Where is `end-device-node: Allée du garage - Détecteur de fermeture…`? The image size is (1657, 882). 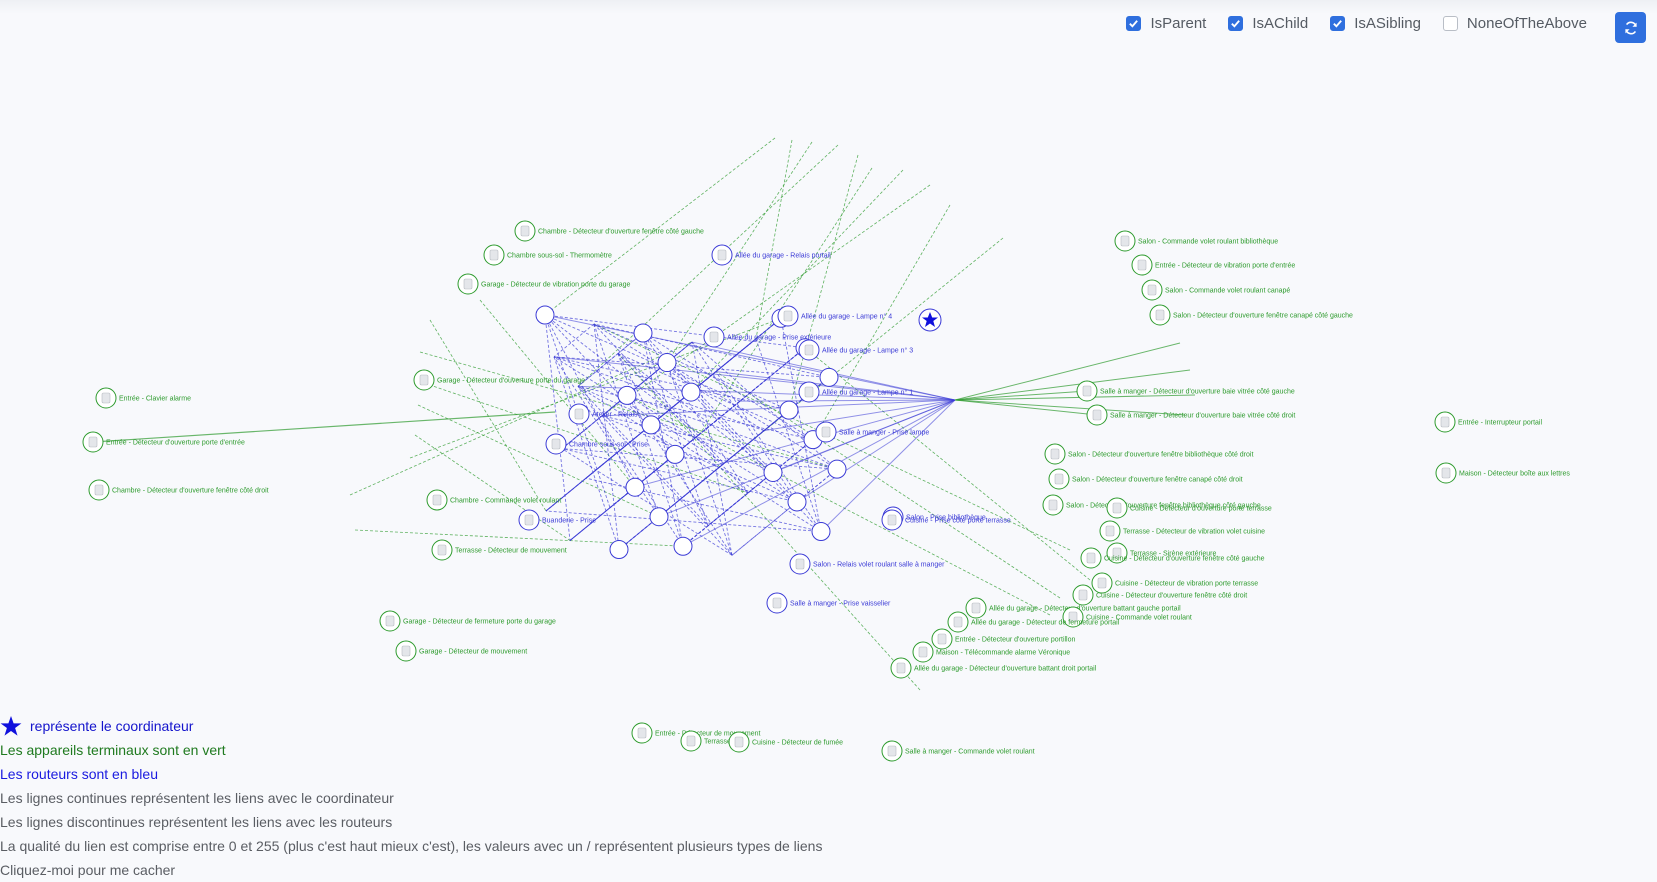 end-device-node: Allée du garage - Détecteur de fermeture… is located at coordinates (1033, 622).